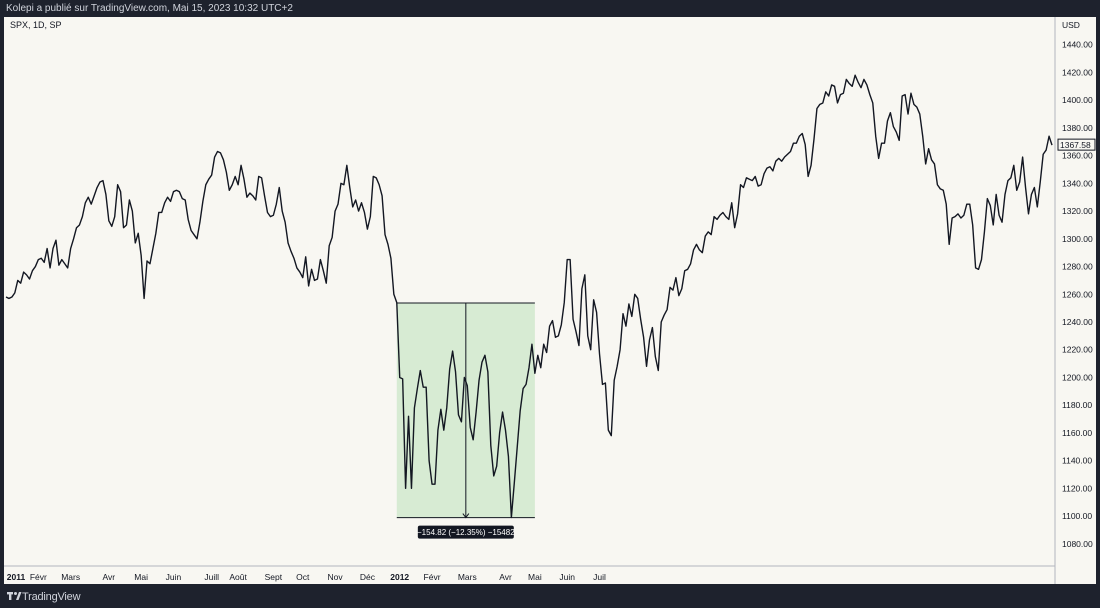  Describe the element at coordinates (303, 577) in the screenshot. I see `time-tick-label: Oct` at that location.